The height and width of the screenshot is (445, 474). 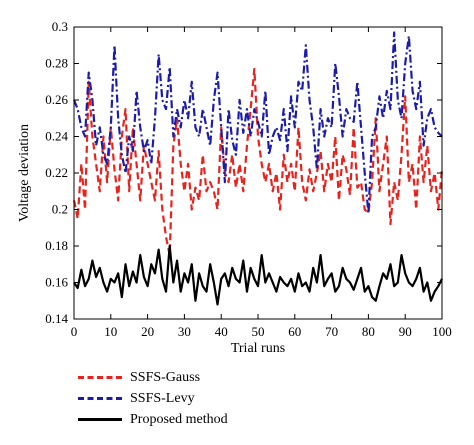 I want to click on x-tick-label: 20, so click(x=147, y=331).